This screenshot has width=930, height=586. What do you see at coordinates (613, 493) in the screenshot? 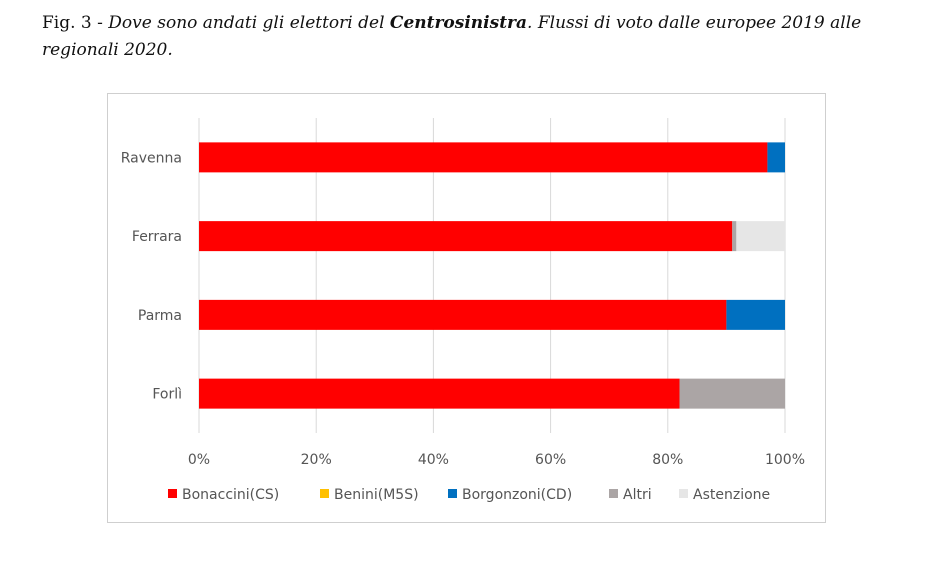
I see `legend-swatch-altri` at bounding box center [613, 493].